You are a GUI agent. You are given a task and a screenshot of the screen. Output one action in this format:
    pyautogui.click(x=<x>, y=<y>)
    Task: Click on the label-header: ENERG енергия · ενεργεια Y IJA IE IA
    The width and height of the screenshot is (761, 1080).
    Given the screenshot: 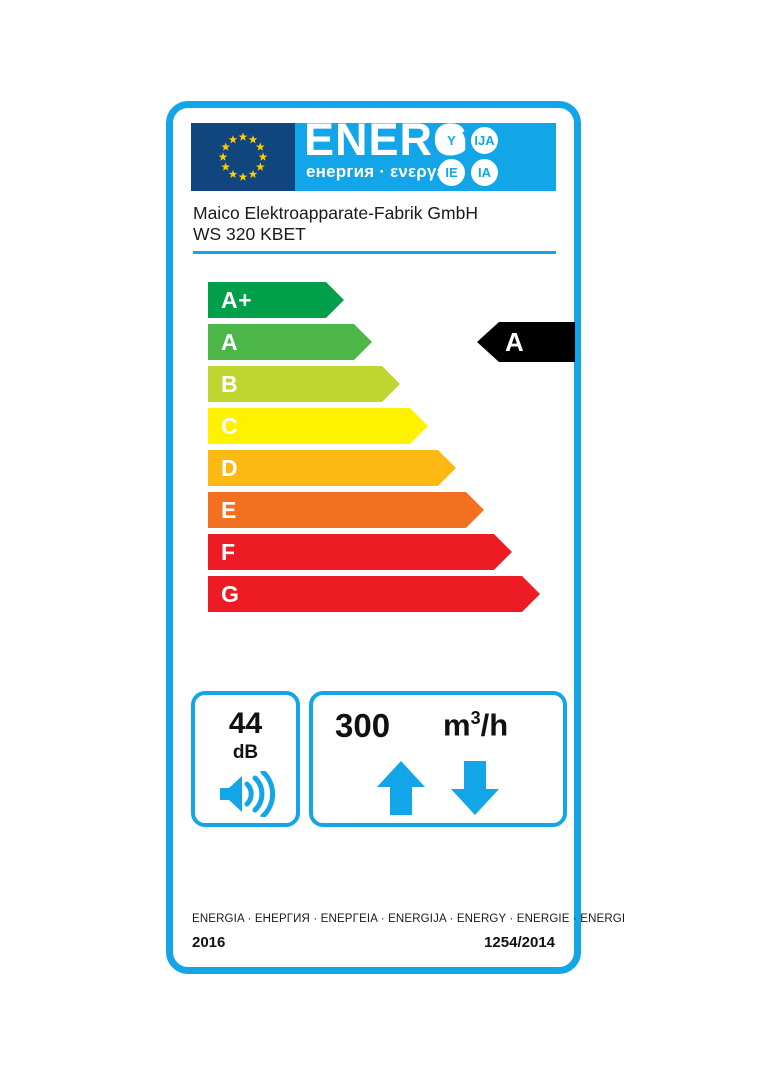 What is the action you would take?
    pyautogui.click(x=373, y=157)
    